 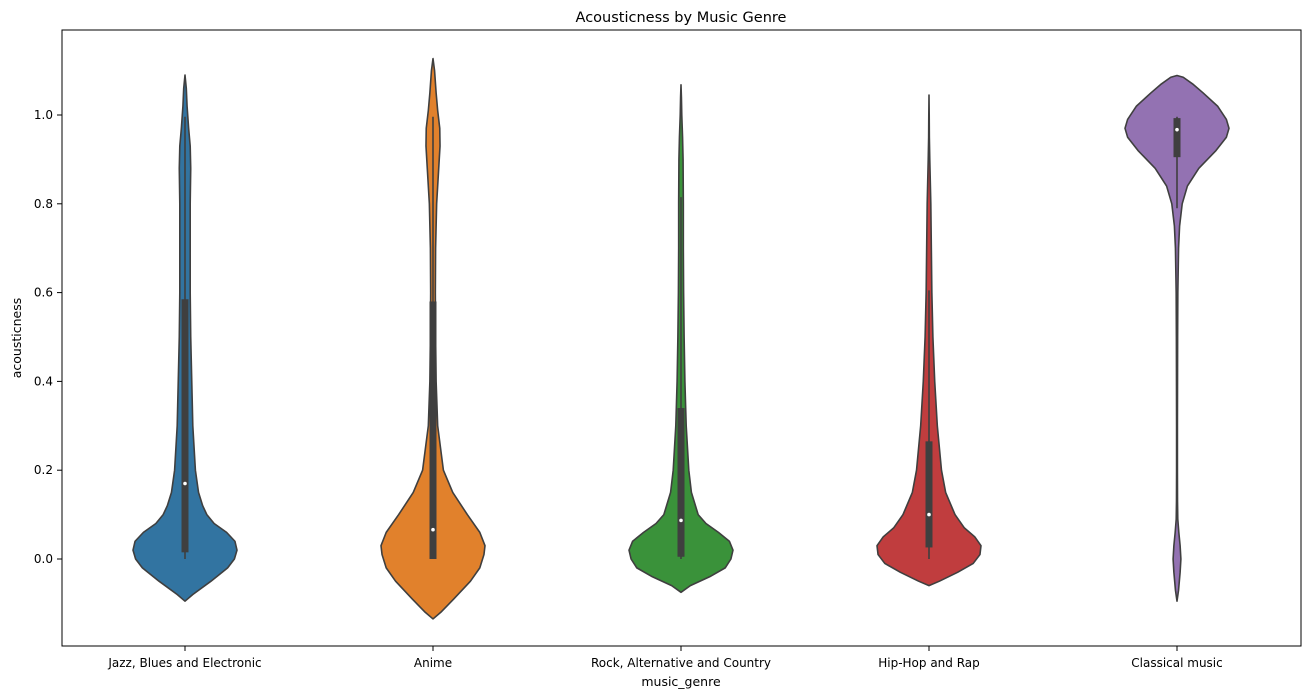 What do you see at coordinates (184, 663) in the screenshot?
I see `x-tick-label: Jazz, Blues and Electronic` at bounding box center [184, 663].